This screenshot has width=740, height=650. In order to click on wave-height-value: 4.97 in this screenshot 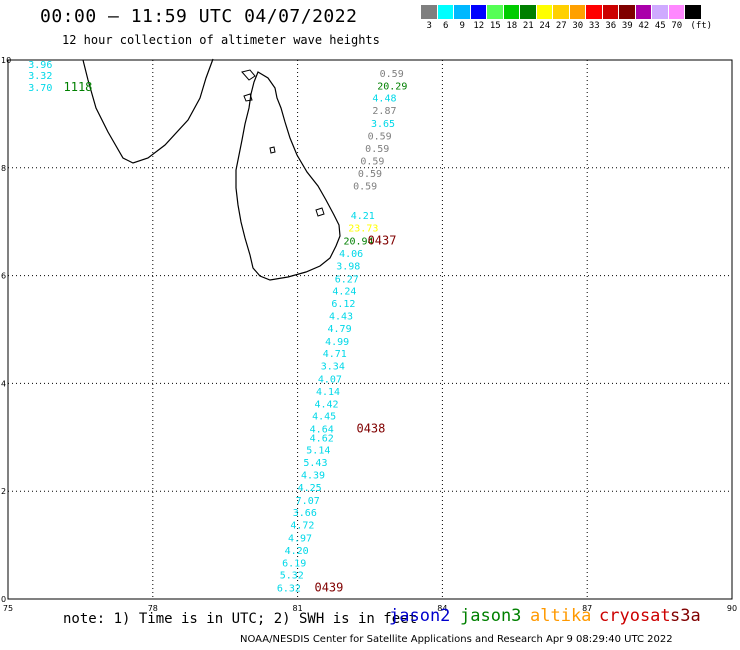, I will do `click(300, 539)`.